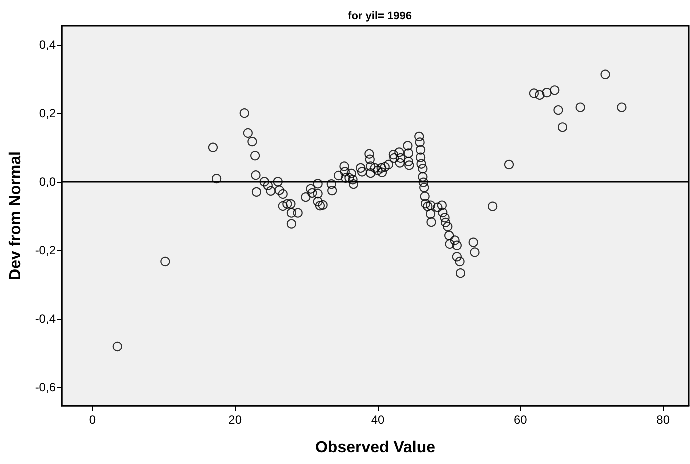 This screenshot has width=690, height=464. What do you see at coordinates (92, 420) in the screenshot?
I see `x-tick-label: 0` at bounding box center [92, 420].